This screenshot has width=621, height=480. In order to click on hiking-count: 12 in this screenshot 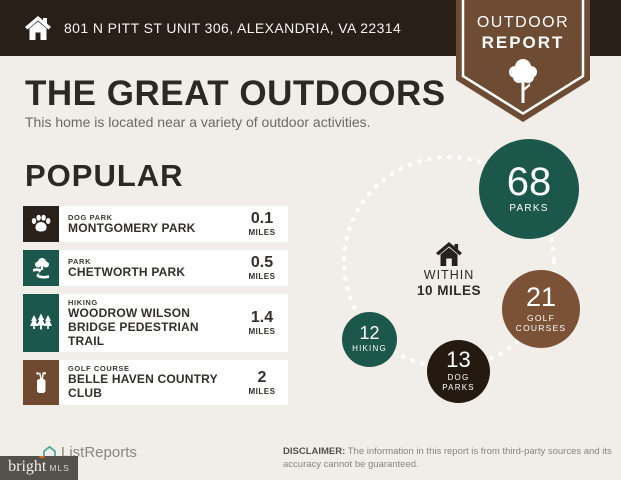, I will do `click(369, 333)`.